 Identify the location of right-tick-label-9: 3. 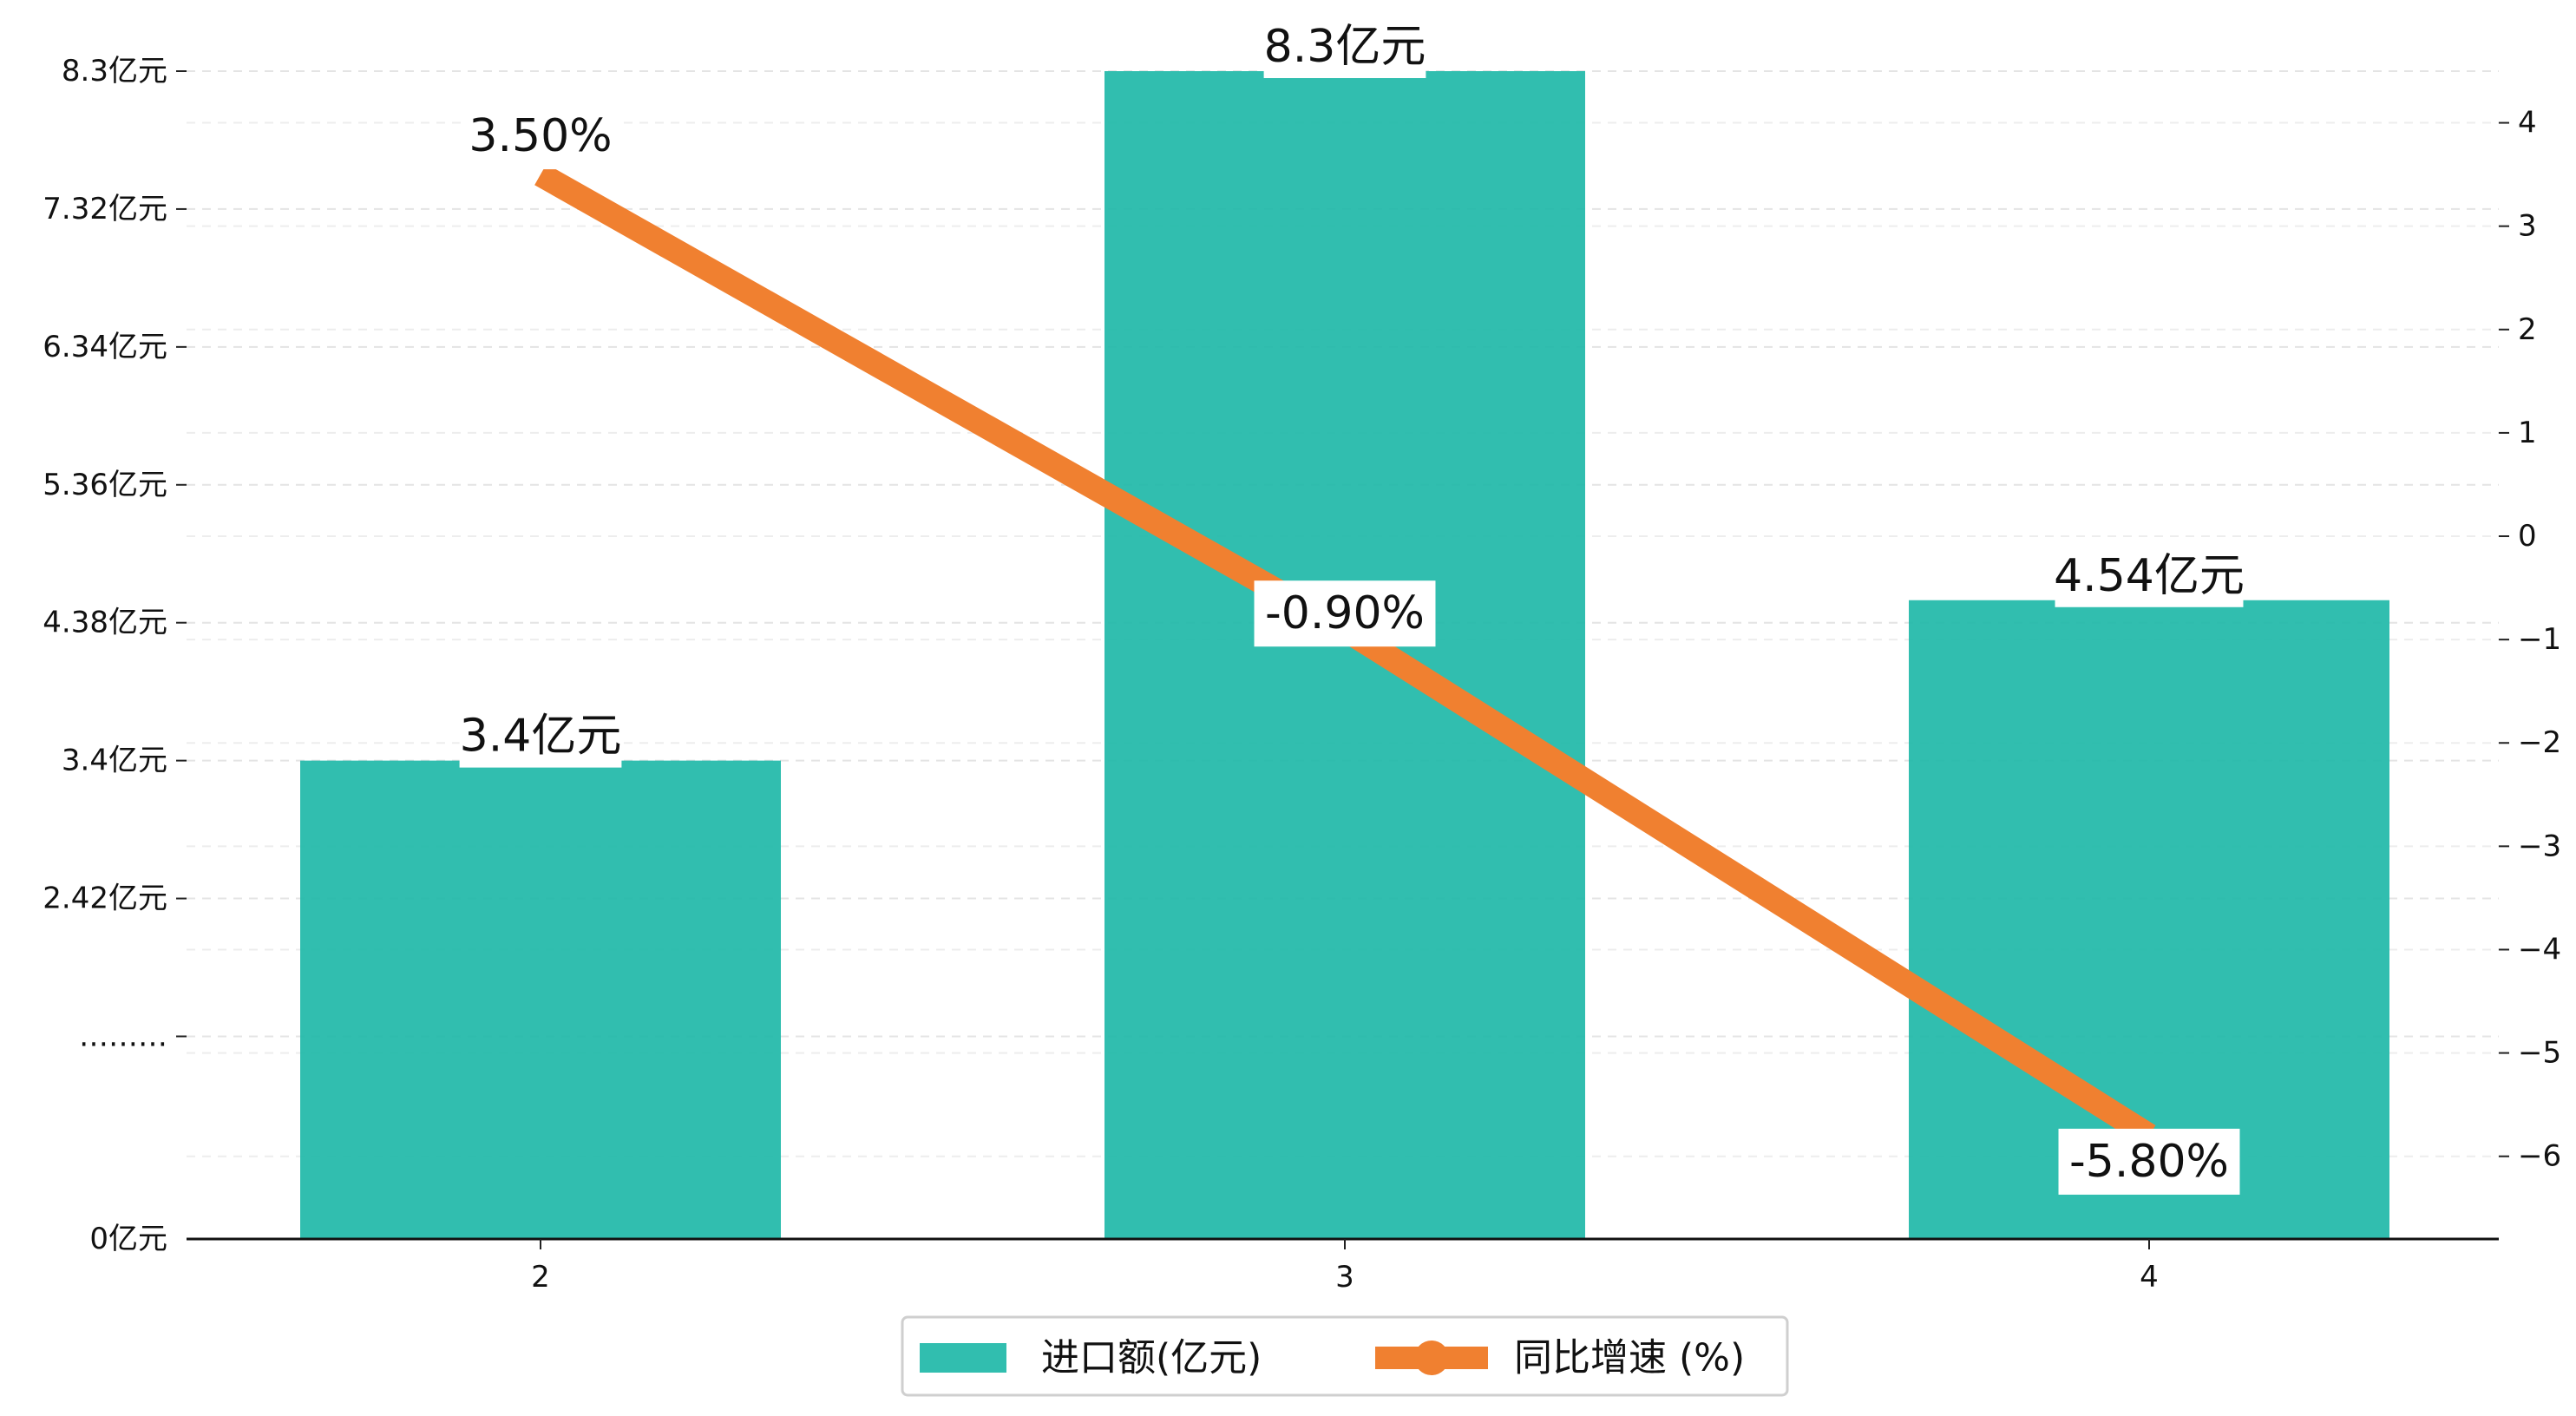
(2527, 227).